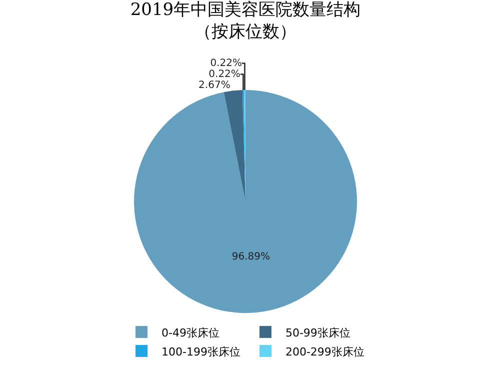 The width and height of the screenshot is (491, 377). I want to click on legend-label: 0-49张床位, so click(191, 333).